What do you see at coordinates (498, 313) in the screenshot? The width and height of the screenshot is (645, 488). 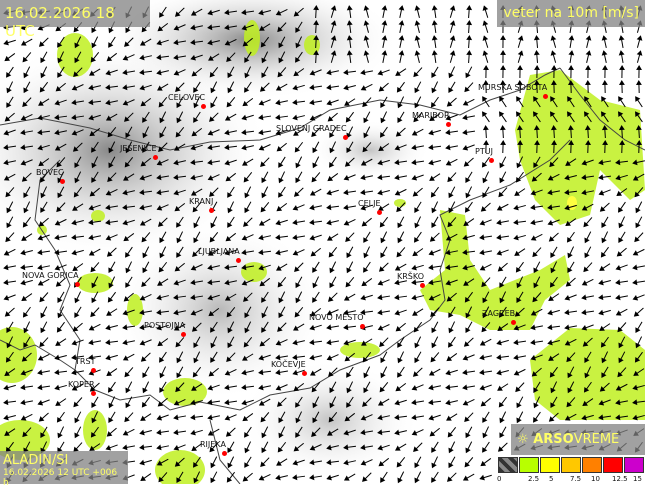 I see `city-label: ZAGREB` at bounding box center [498, 313].